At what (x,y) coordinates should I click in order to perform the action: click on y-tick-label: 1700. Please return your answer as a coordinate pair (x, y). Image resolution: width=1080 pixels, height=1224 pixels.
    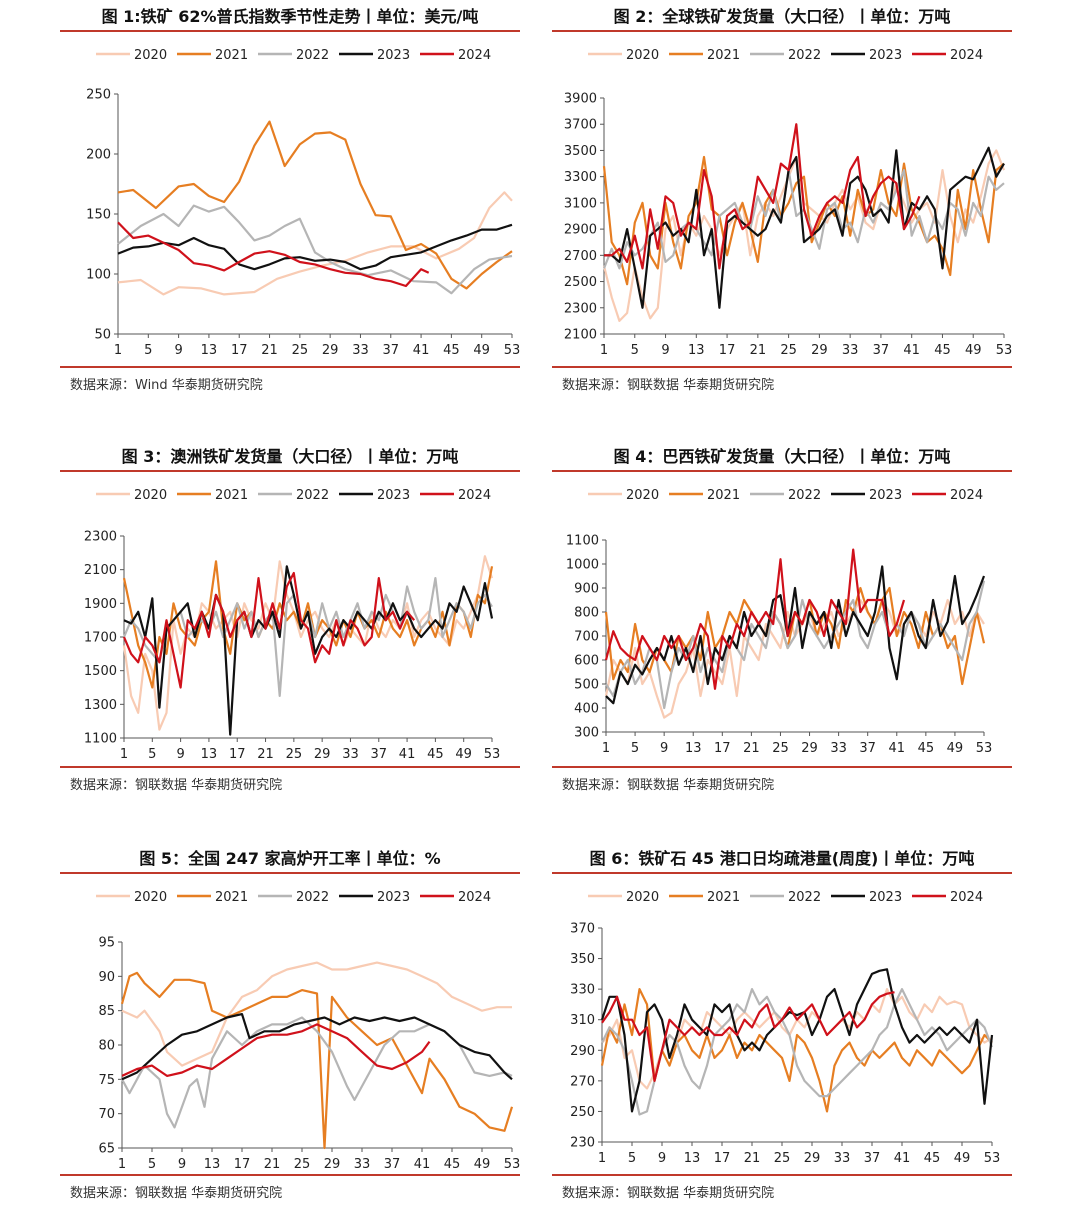
    Looking at the image, I should click on (100, 638).